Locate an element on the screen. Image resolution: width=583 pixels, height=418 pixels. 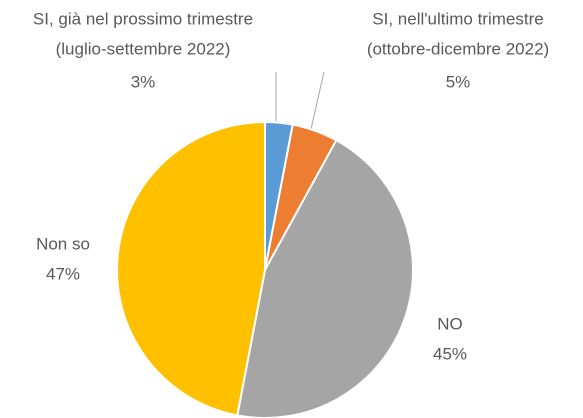
value-label: 47% is located at coordinates (63, 273).